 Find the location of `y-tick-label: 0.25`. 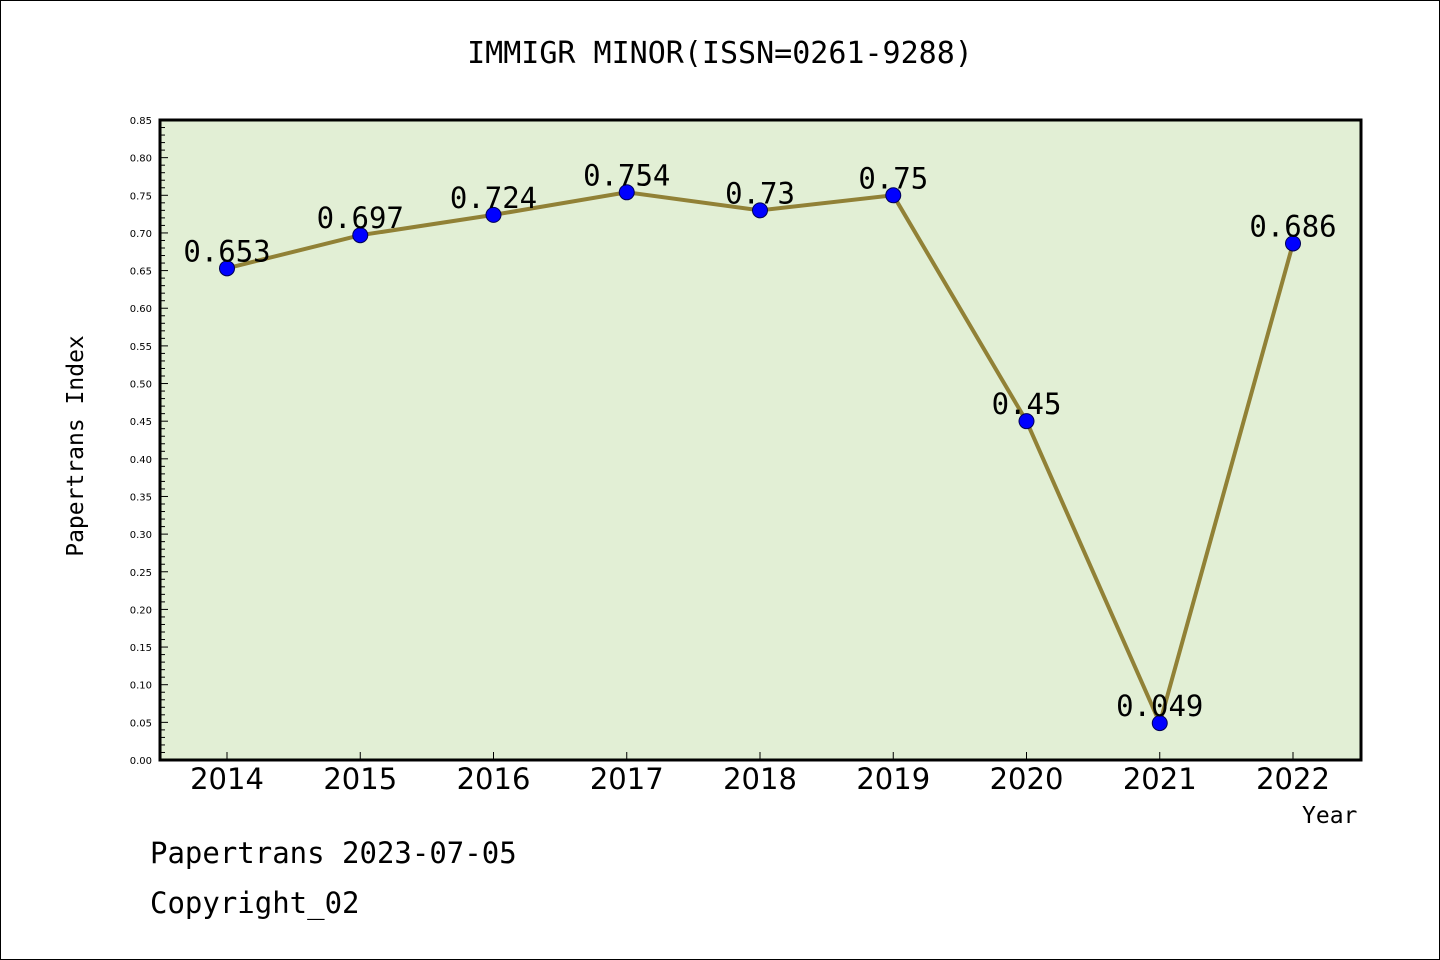

y-tick-label: 0.25 is located at coordinates (141, 573).